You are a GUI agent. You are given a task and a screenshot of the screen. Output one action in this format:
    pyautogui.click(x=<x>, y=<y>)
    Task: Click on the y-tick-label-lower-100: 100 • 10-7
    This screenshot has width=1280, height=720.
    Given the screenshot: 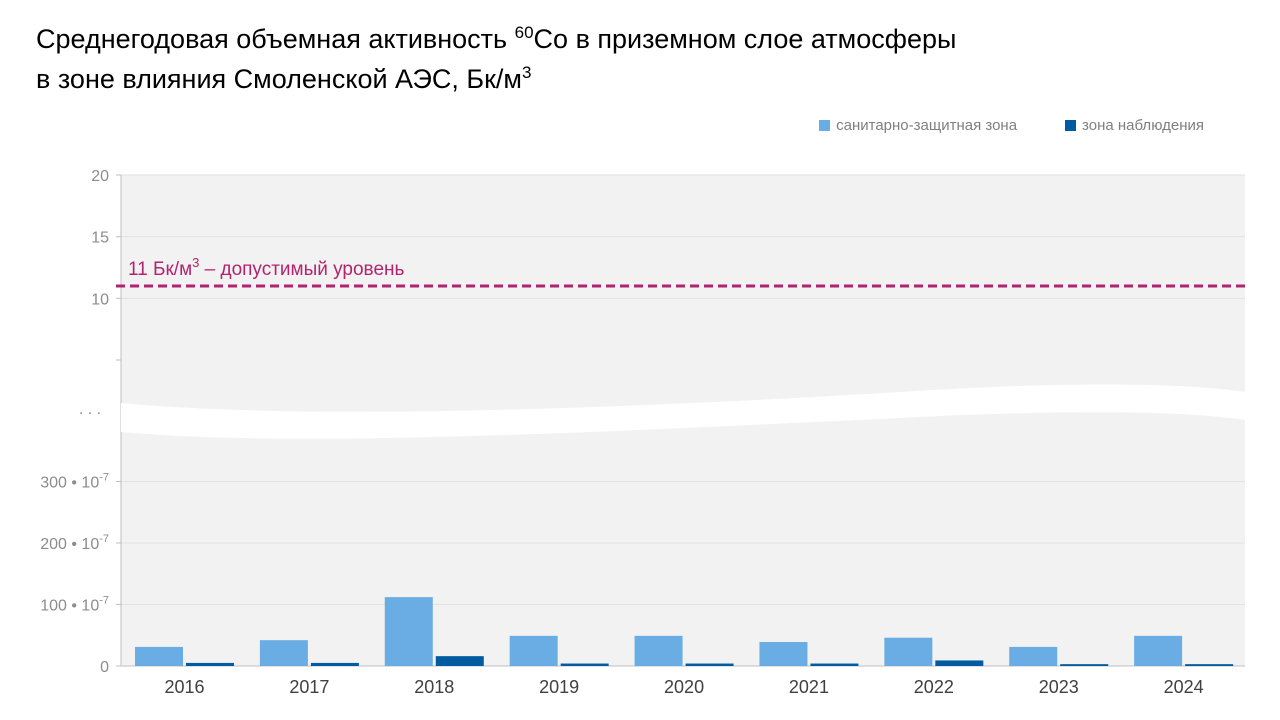 What is the action you would take?
    pyautogui.click(x=74, y=605)
    